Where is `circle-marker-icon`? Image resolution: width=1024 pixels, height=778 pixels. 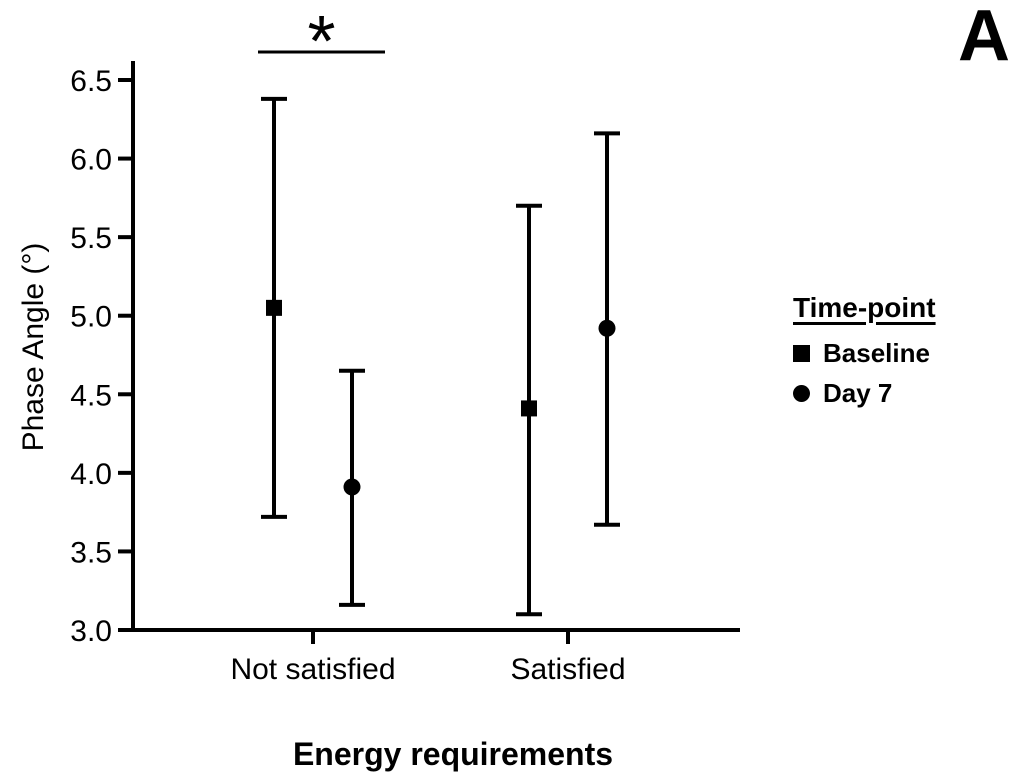
circle-marker-icon is located at coordinates (801, 393).